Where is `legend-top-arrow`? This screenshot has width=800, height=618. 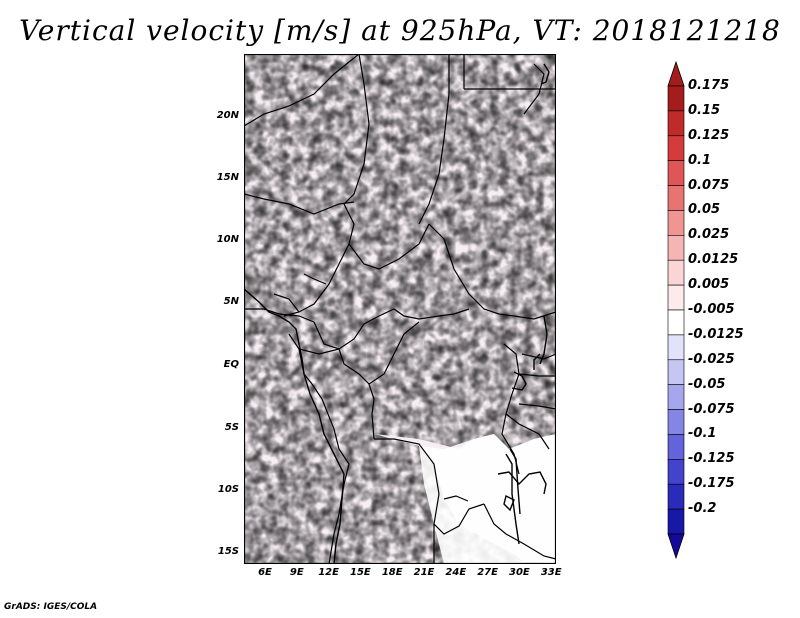
legend-top-arrow is located at coordinates (676, 73).